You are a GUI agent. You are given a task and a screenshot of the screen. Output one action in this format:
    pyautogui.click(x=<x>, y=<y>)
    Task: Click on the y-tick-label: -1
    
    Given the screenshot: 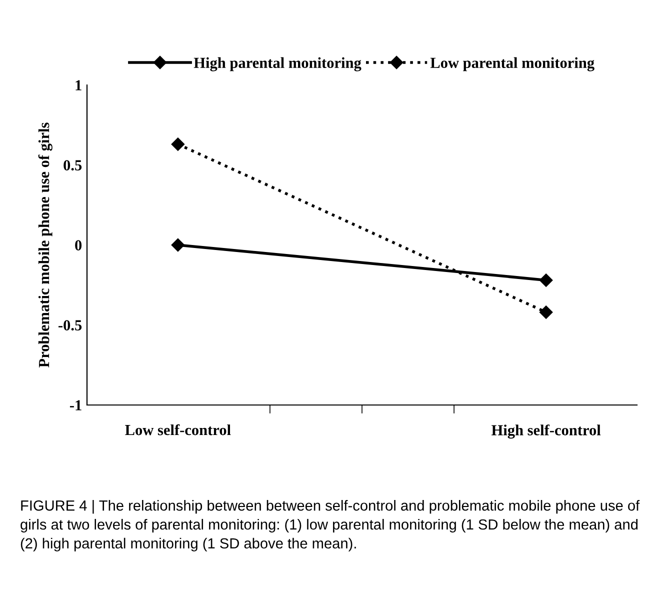 What is the action you would take?
    pyautogui.click(x=76, y=405)
    